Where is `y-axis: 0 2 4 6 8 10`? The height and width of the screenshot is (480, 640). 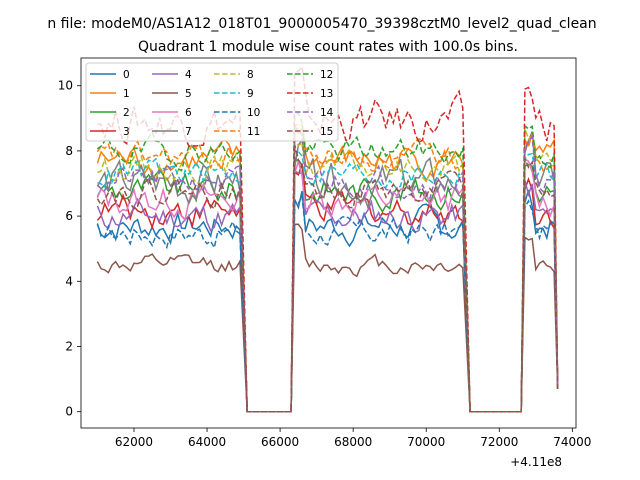 y-axis: 0 2 4 6 8 10 is located at coordinates (69, 249).